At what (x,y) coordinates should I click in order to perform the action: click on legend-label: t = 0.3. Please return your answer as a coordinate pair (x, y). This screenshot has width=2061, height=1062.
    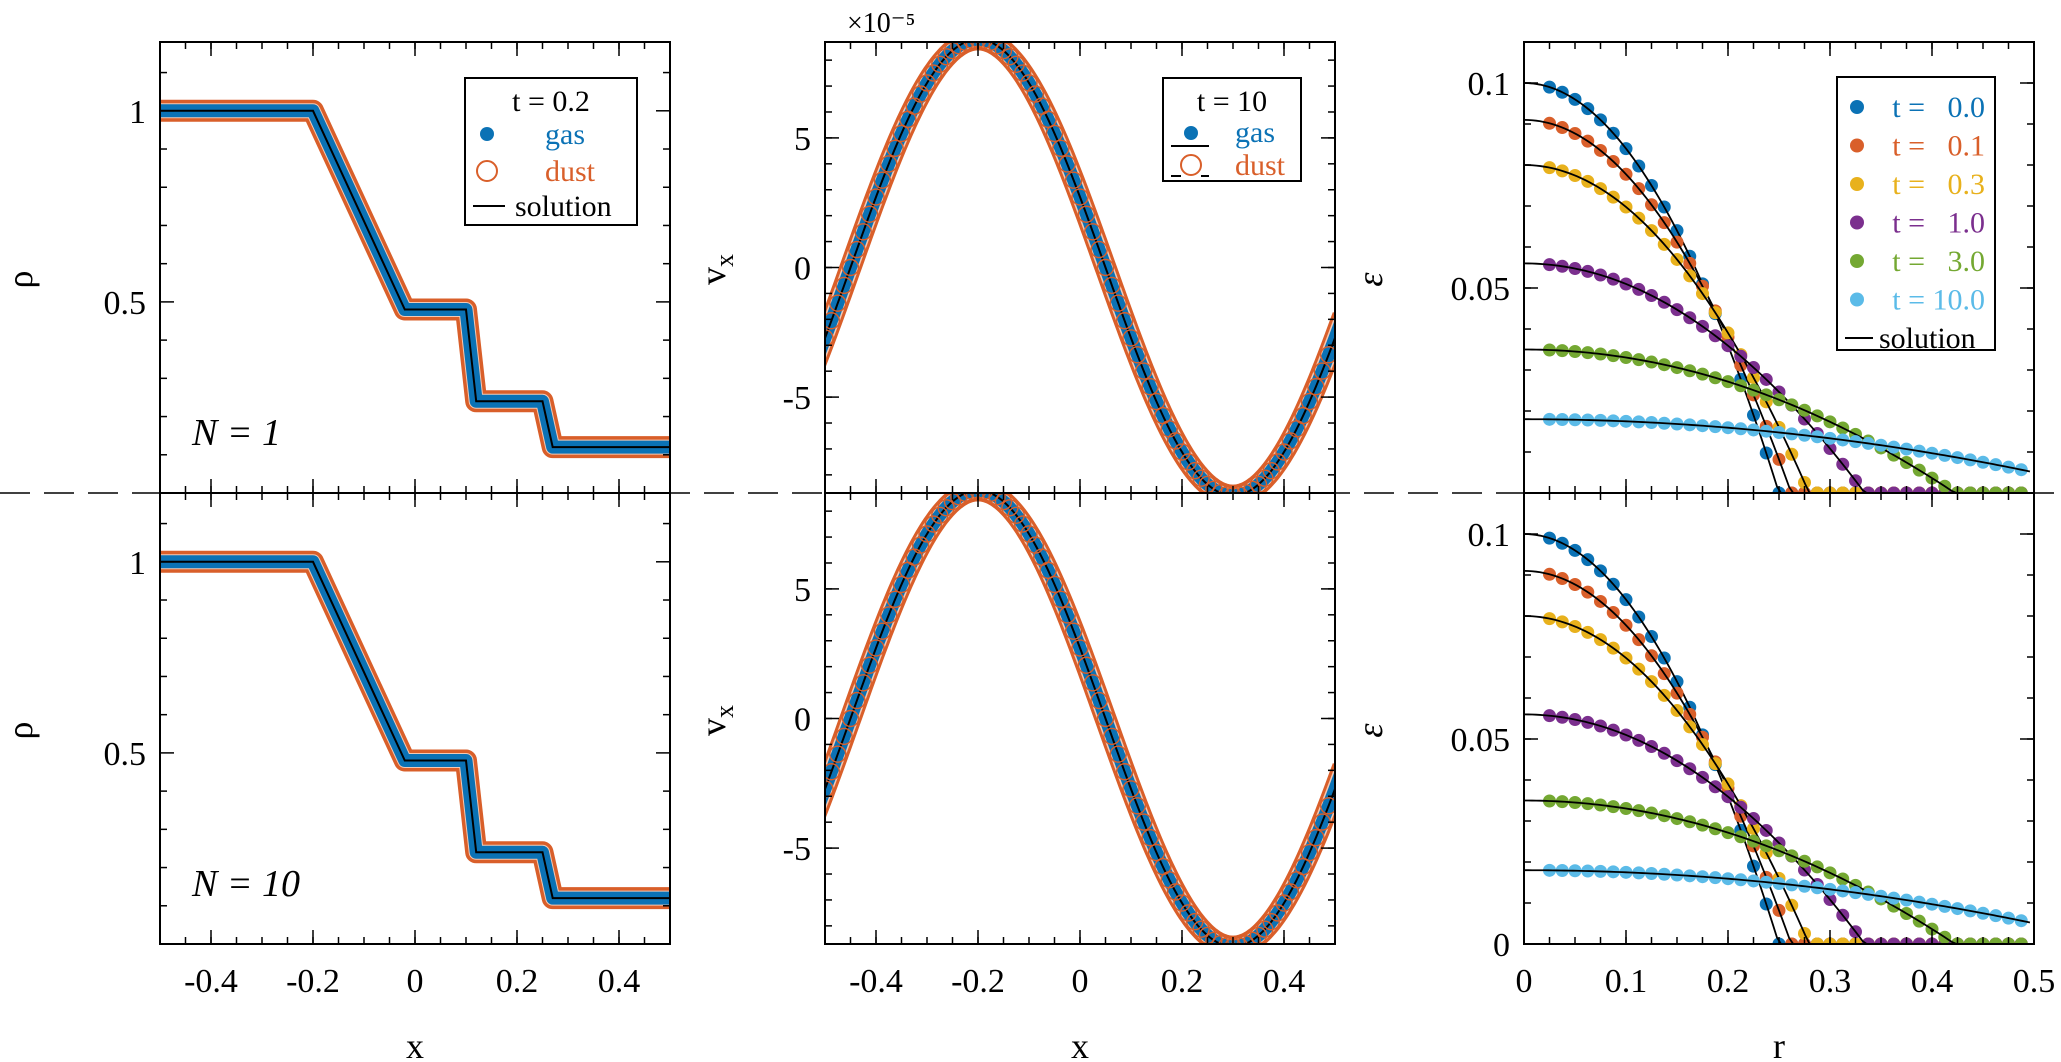
    Looking at the image, I should click on (1938, 184).